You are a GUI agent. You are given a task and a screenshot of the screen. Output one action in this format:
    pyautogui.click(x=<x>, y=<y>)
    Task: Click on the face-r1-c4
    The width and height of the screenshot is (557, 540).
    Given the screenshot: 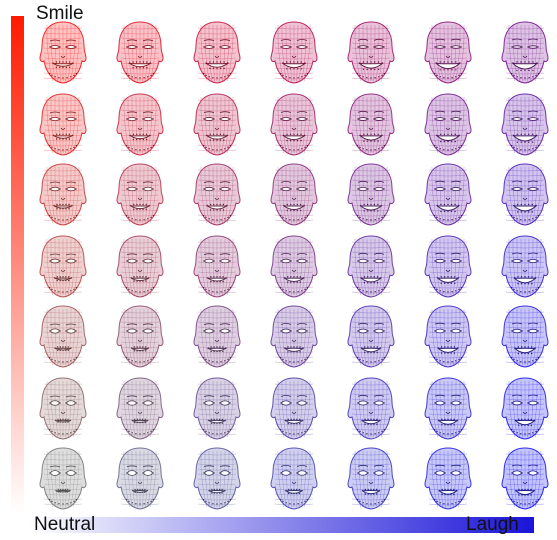 What is the action you would take?
    pyautogui.click(x=294, y=53)
    